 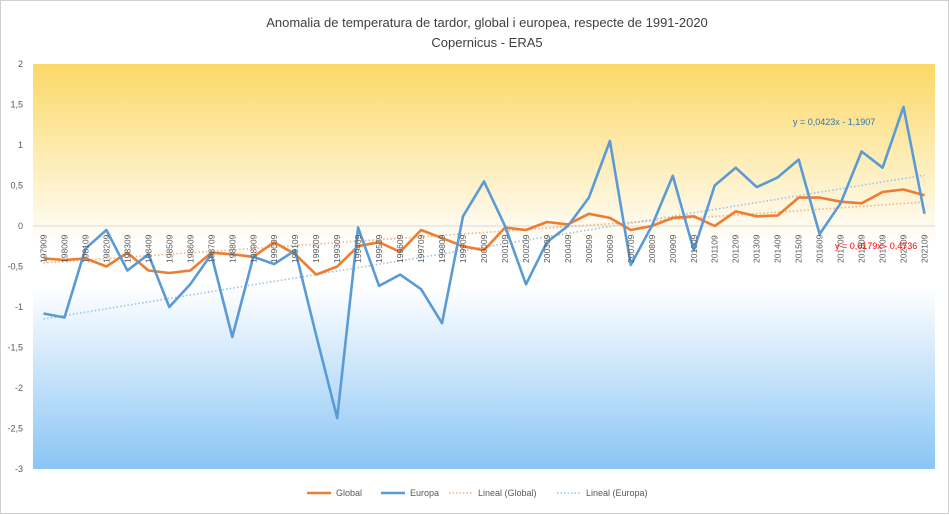 I want to click on y-axis: -3 -2,5 -2 -1,5 -1 -0,5 0 0,5 1 1,5 2, so click(x=15, y=266).